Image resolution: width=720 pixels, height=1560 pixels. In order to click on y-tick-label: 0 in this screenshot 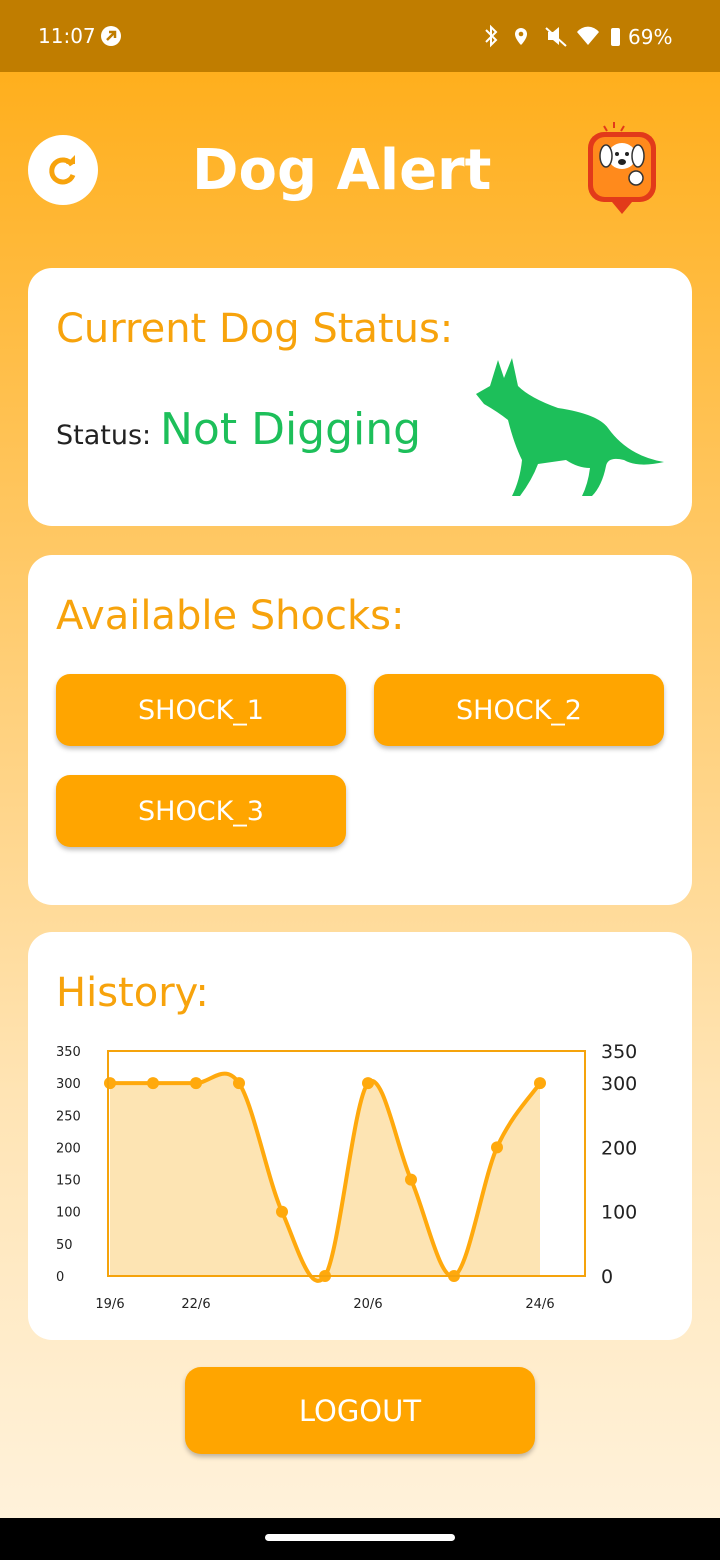, I will do `click(60, 1277)`.